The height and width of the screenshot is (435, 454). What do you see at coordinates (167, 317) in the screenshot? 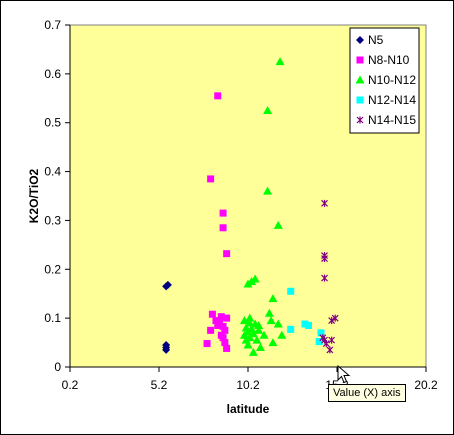
I see `series-n5` at bounding box center [167, 317].